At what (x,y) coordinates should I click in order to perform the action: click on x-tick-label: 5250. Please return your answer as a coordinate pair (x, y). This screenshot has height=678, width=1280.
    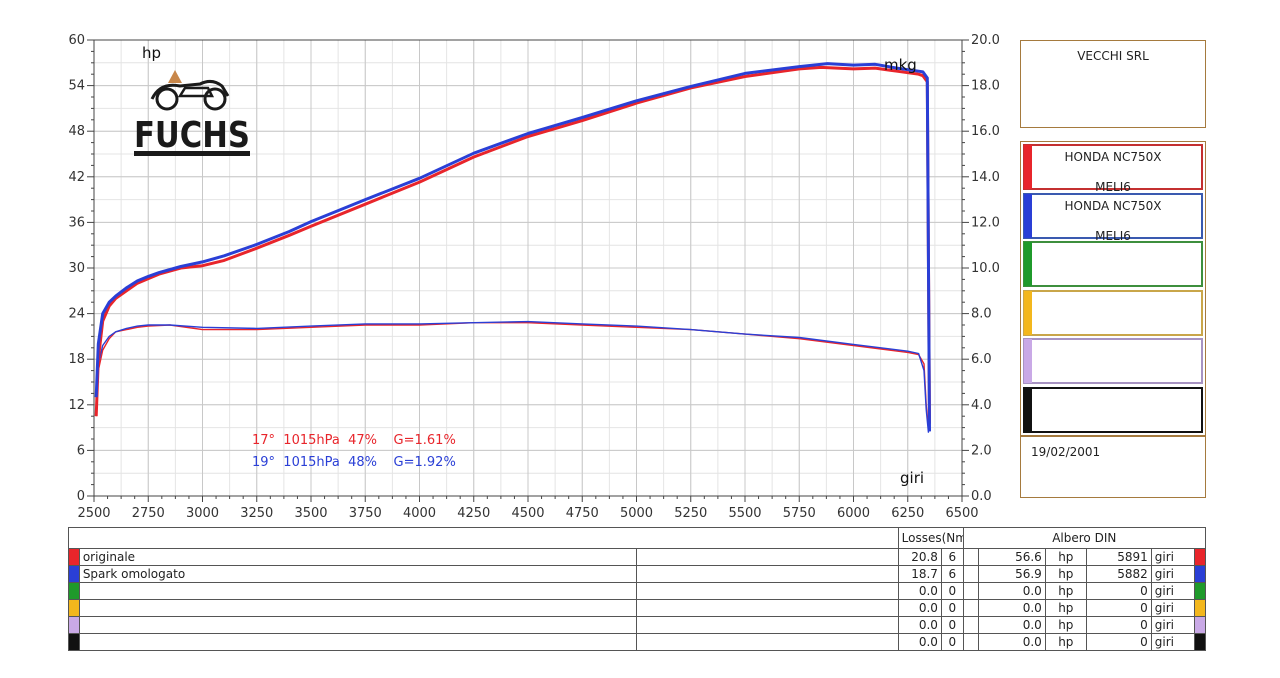
    Looking at the image, I should click on (690, 513).